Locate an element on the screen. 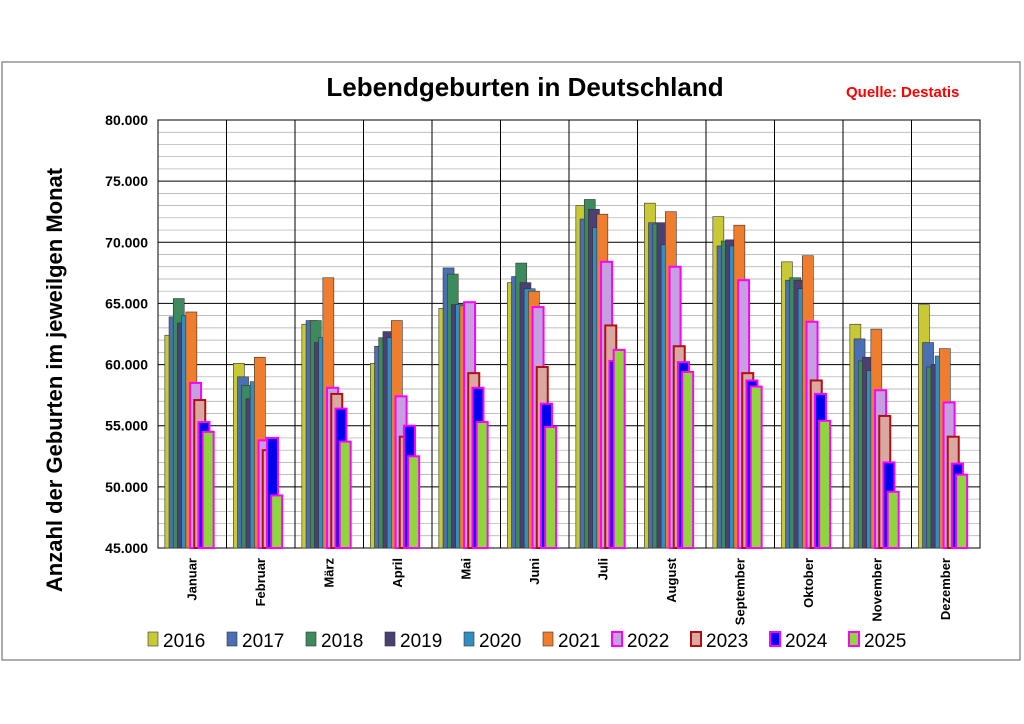 This screenshot has height=724, width=1024. legend-label-2021: 2021 is located at coordinates (579, 641).